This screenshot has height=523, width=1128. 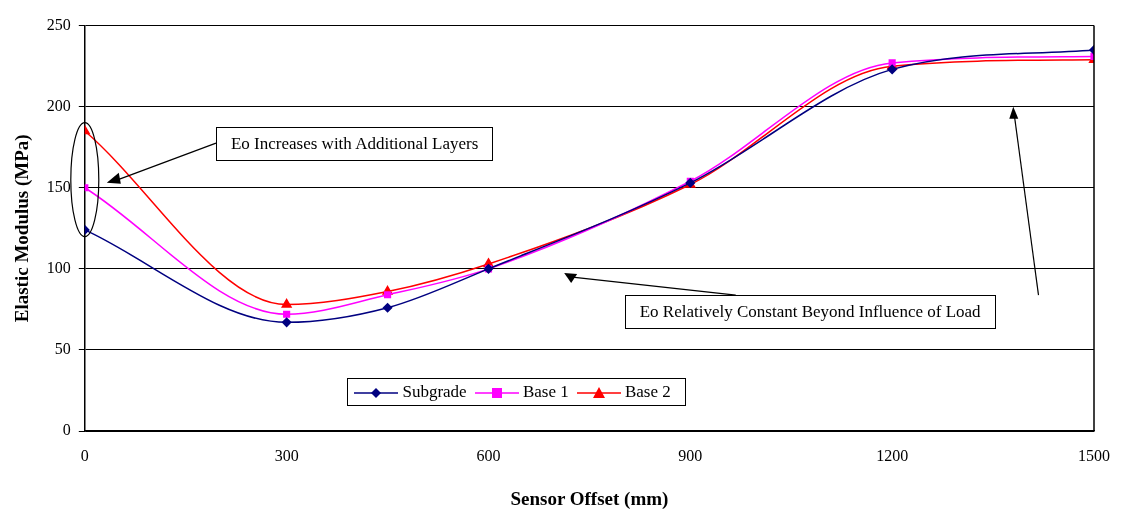 What do you see at coordinates (58, 186) in the screenshot?
I see `y-tick-label: 150` at bounding box center [58, 186].